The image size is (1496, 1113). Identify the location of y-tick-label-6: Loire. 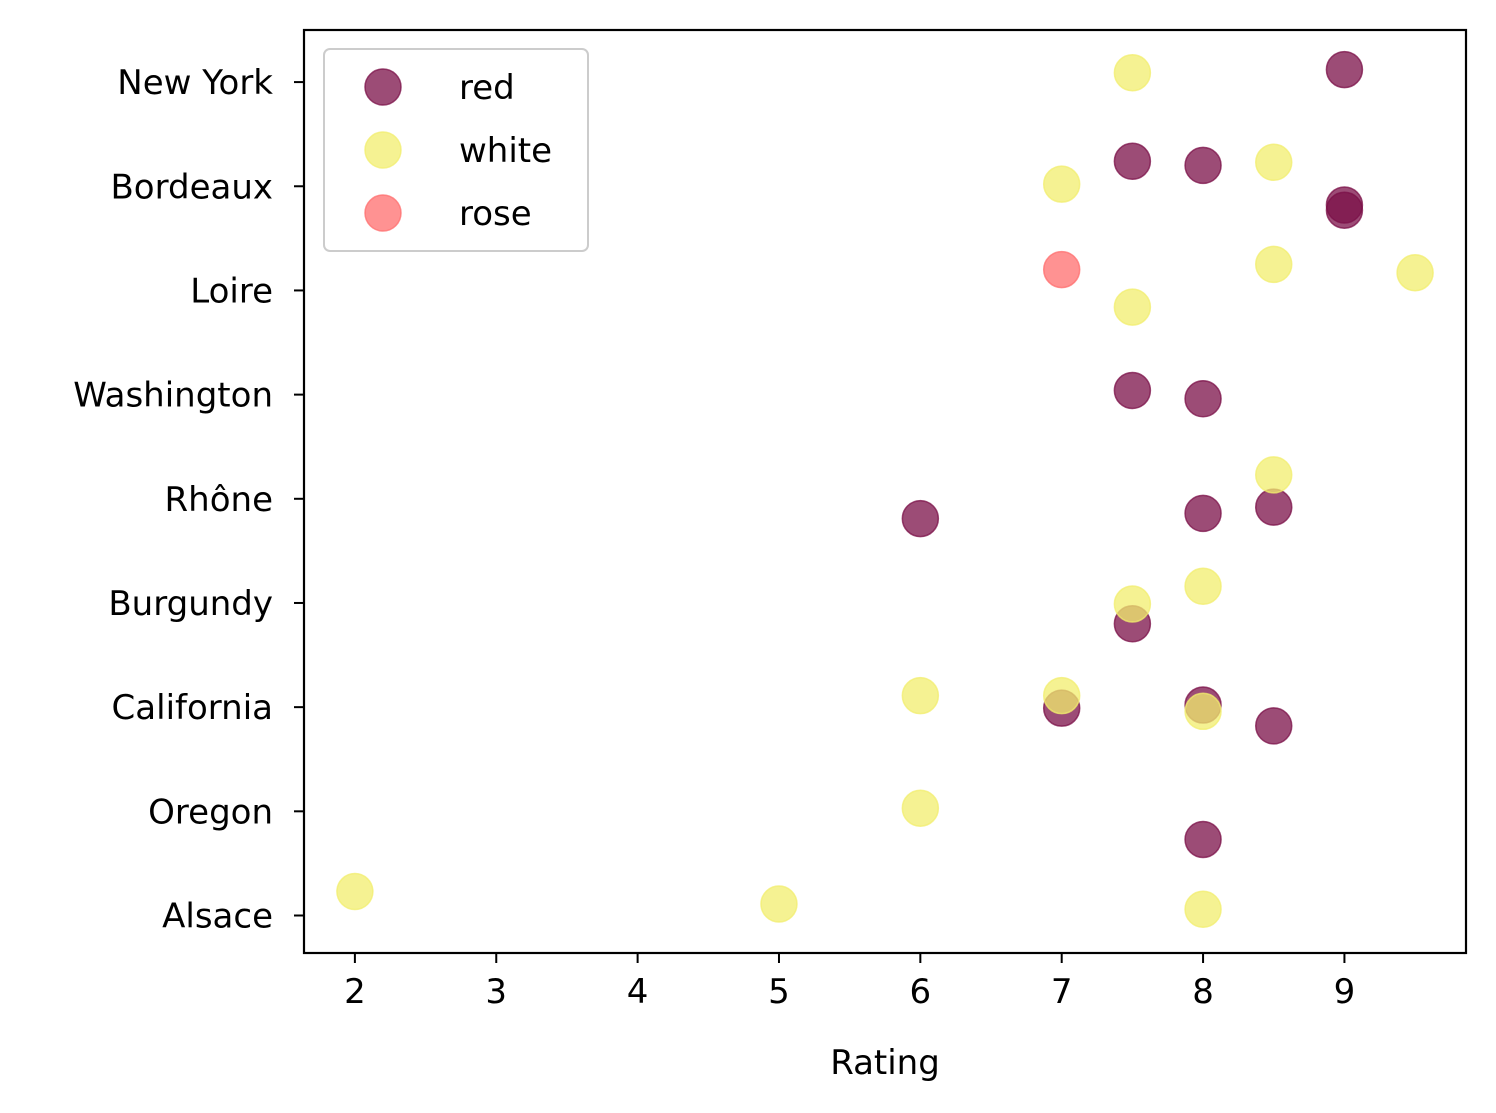
(231, 291).